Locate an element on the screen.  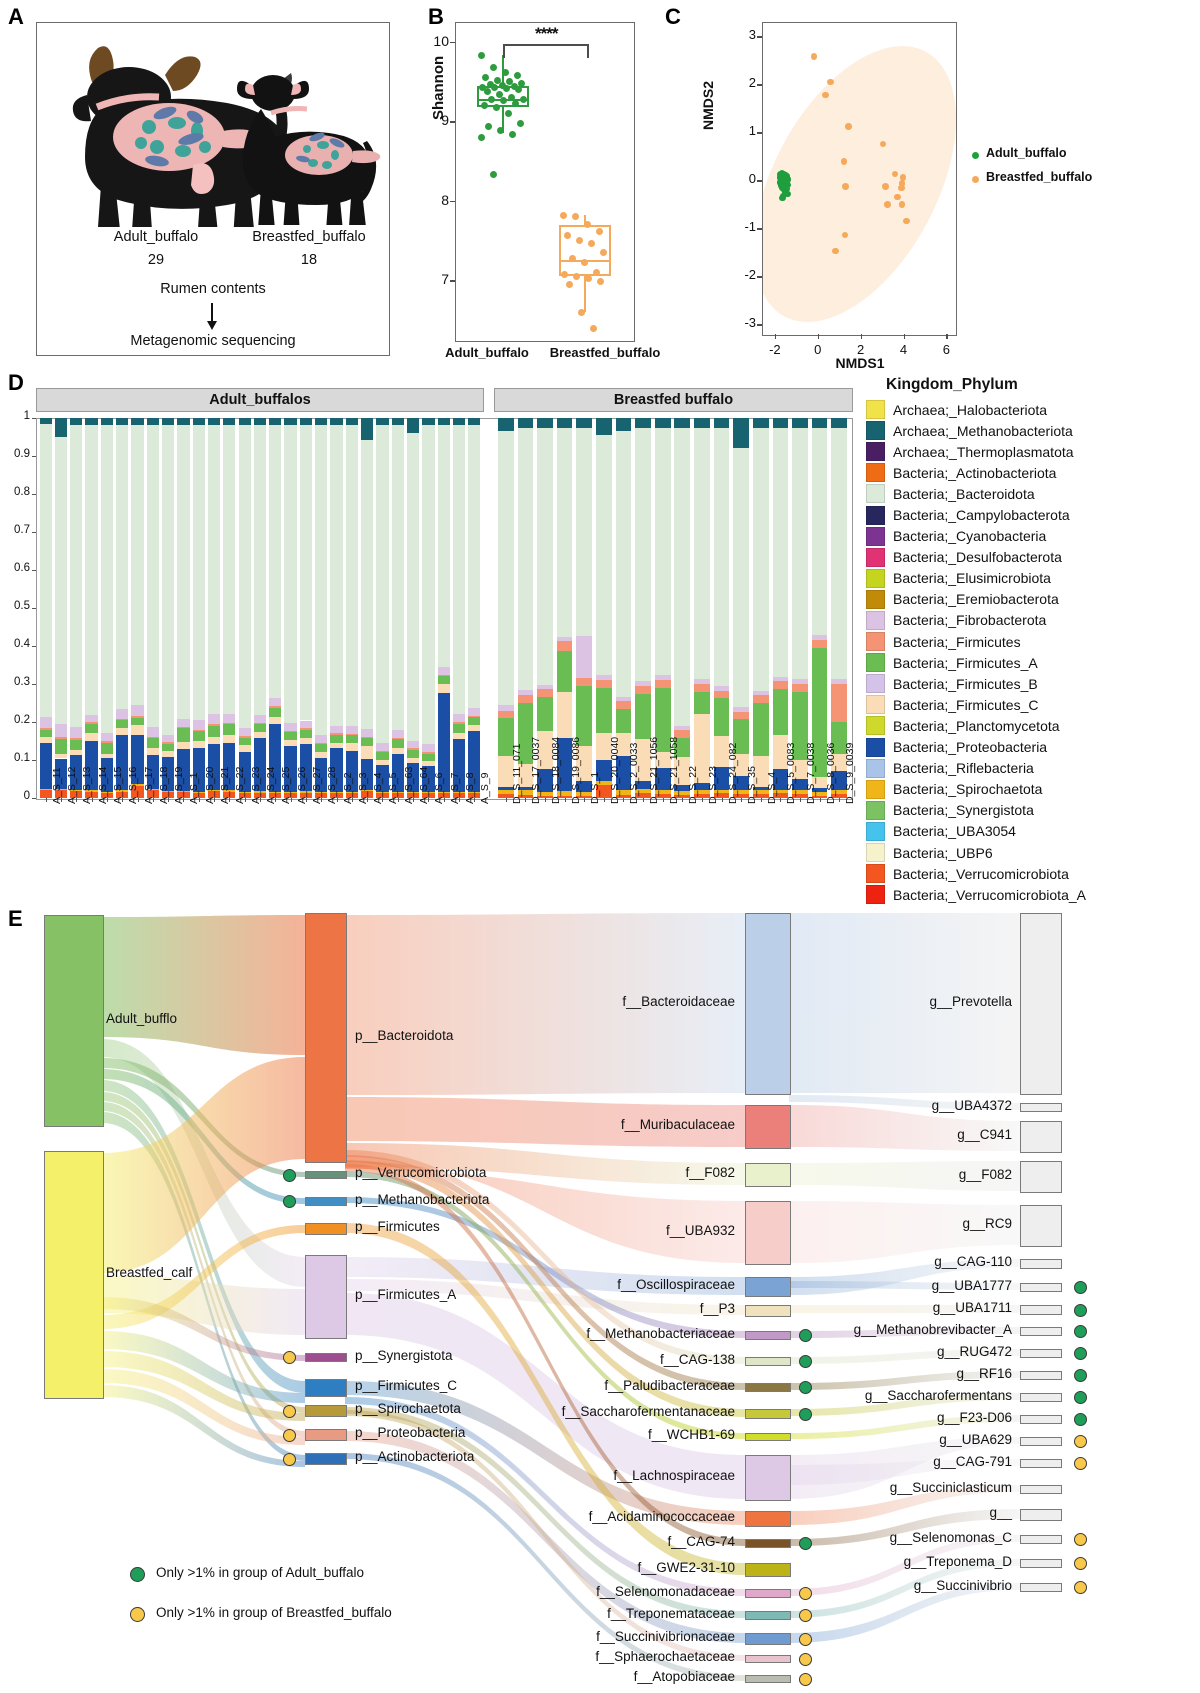
panel-d-legend-item: Bacteria;_Synergistota is located at coordinates (1031, 810).